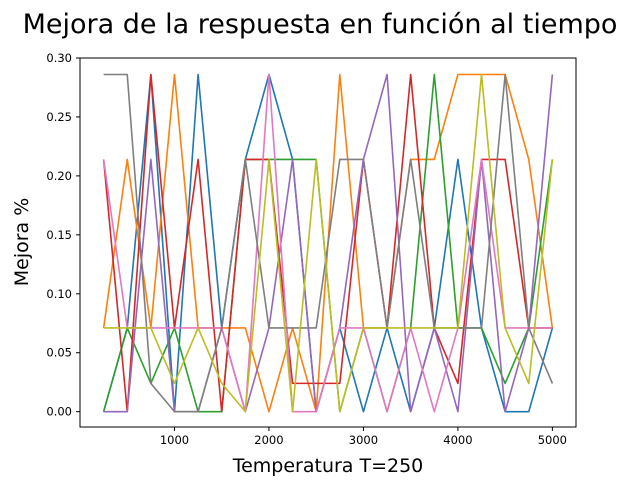 This screenshot has width=640, height=485. Describe the element at coordinates (59, 294) in the screenshot. I see `y-tick-label: 0.10` at that location.